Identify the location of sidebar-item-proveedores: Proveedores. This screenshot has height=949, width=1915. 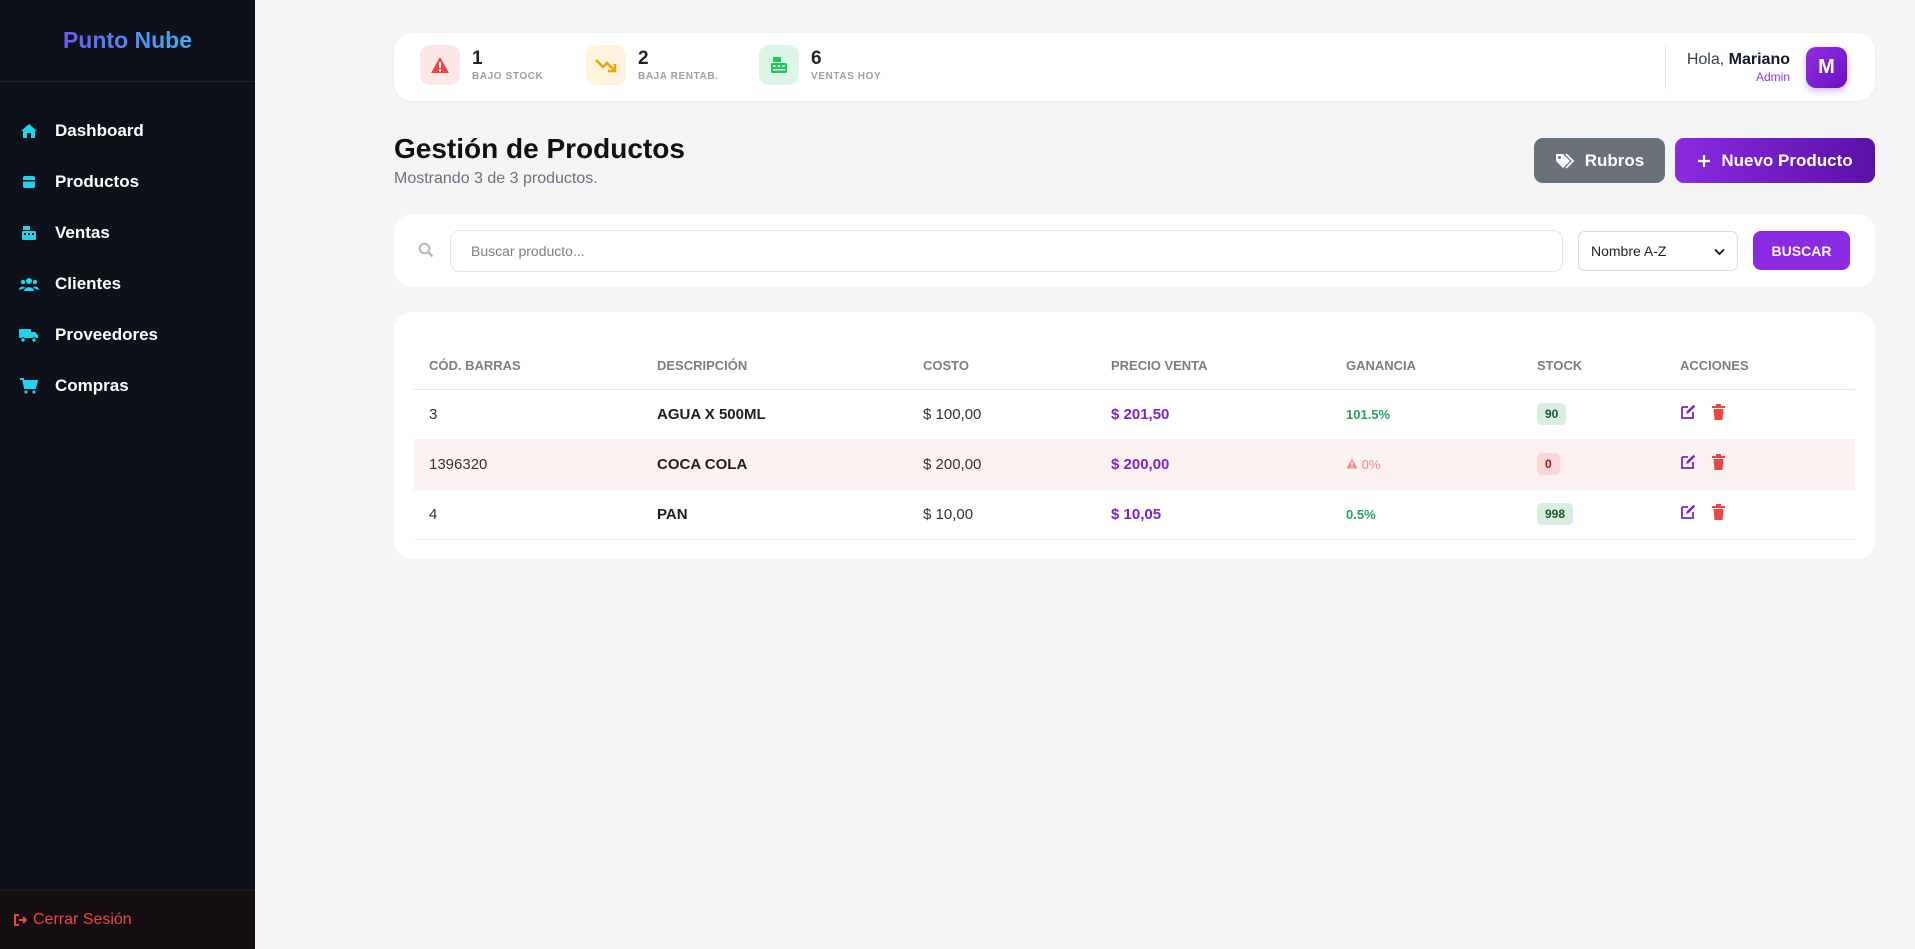
(127, 334).